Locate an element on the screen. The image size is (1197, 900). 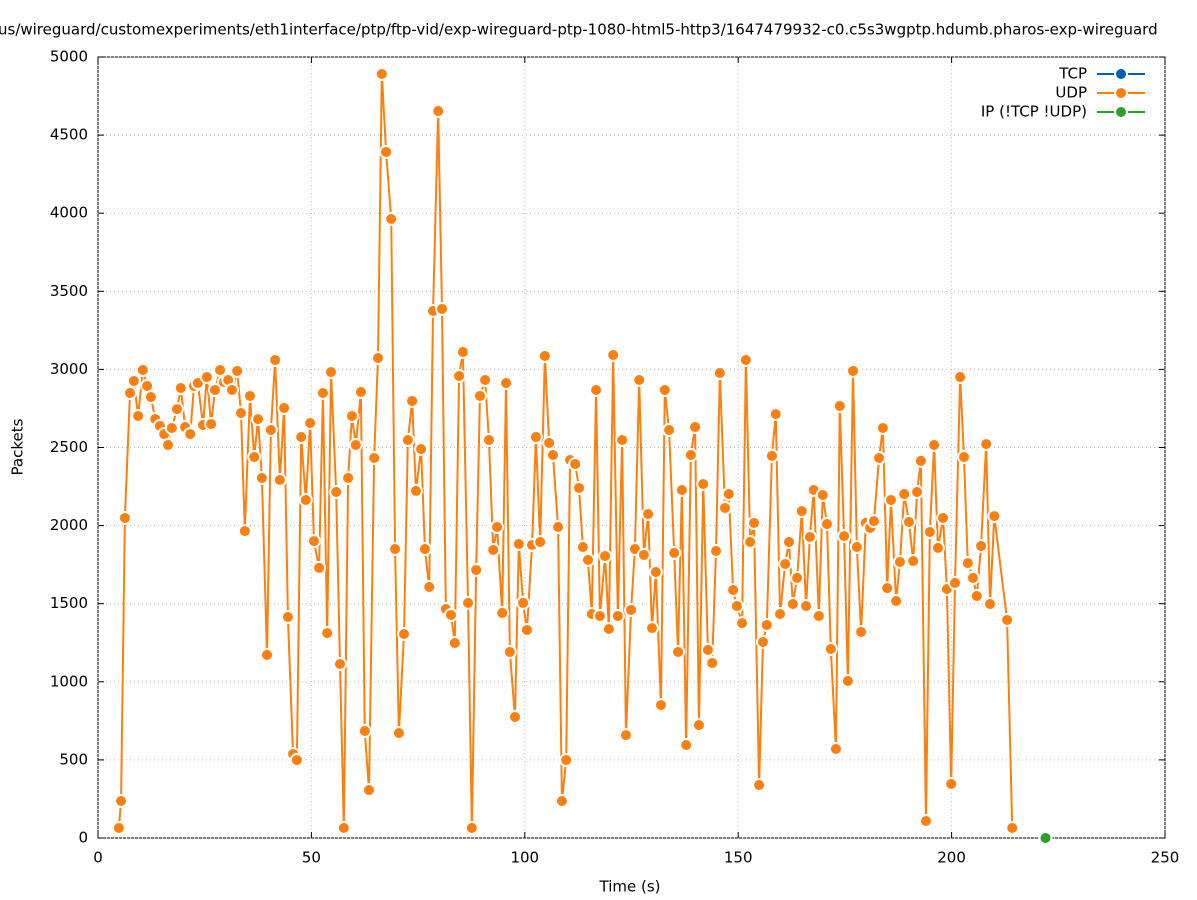
legend-label: UDP is located at coordinates (1071, 93).